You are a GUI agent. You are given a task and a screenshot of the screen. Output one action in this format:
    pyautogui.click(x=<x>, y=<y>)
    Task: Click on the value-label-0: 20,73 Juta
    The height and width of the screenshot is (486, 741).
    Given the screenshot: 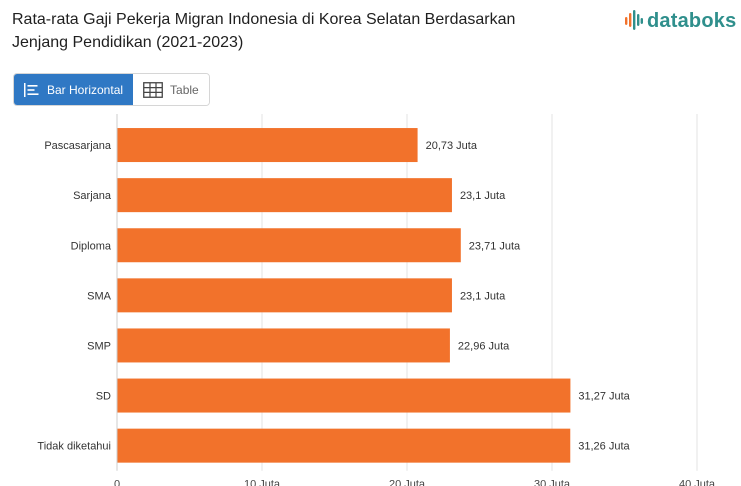 What is the action you would take?
    pyautogui.click(x=452, y=146)
    